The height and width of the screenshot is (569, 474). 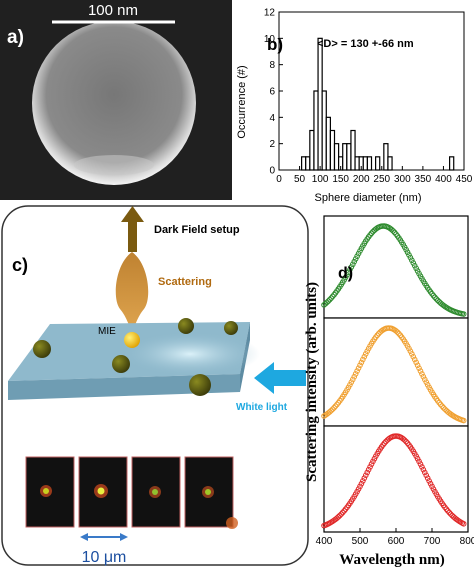 What do you see at coordinates (272, 144) in the screenshot?
I see `histogram-y-tick-label: 2` at bounding box center [272, 144].